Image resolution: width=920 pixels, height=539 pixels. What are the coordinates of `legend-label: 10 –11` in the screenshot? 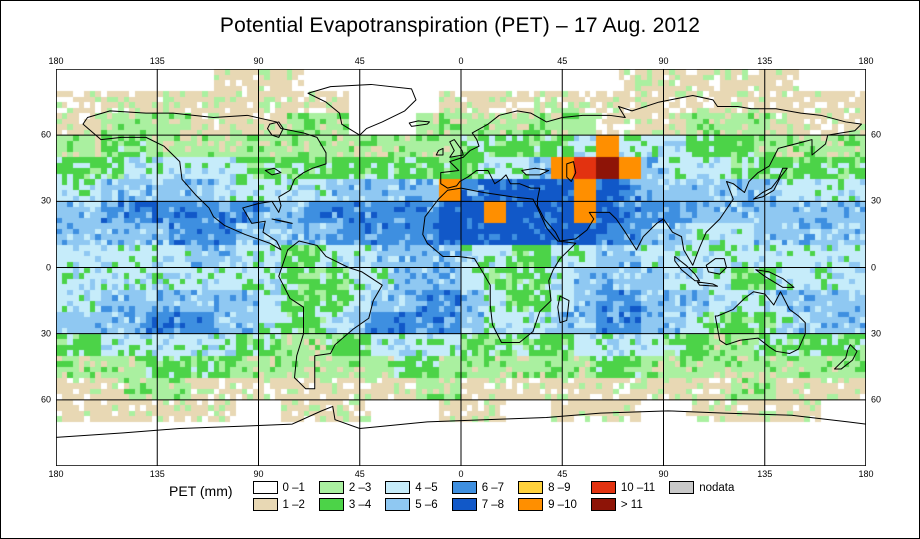 It's located at (638, 487).